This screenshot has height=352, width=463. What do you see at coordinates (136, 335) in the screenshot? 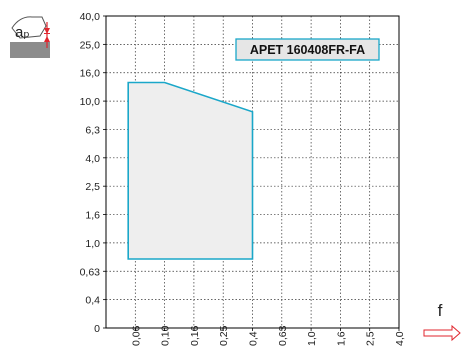
I see `x-tick-label: 0,06` at bounding box center [136, 335].